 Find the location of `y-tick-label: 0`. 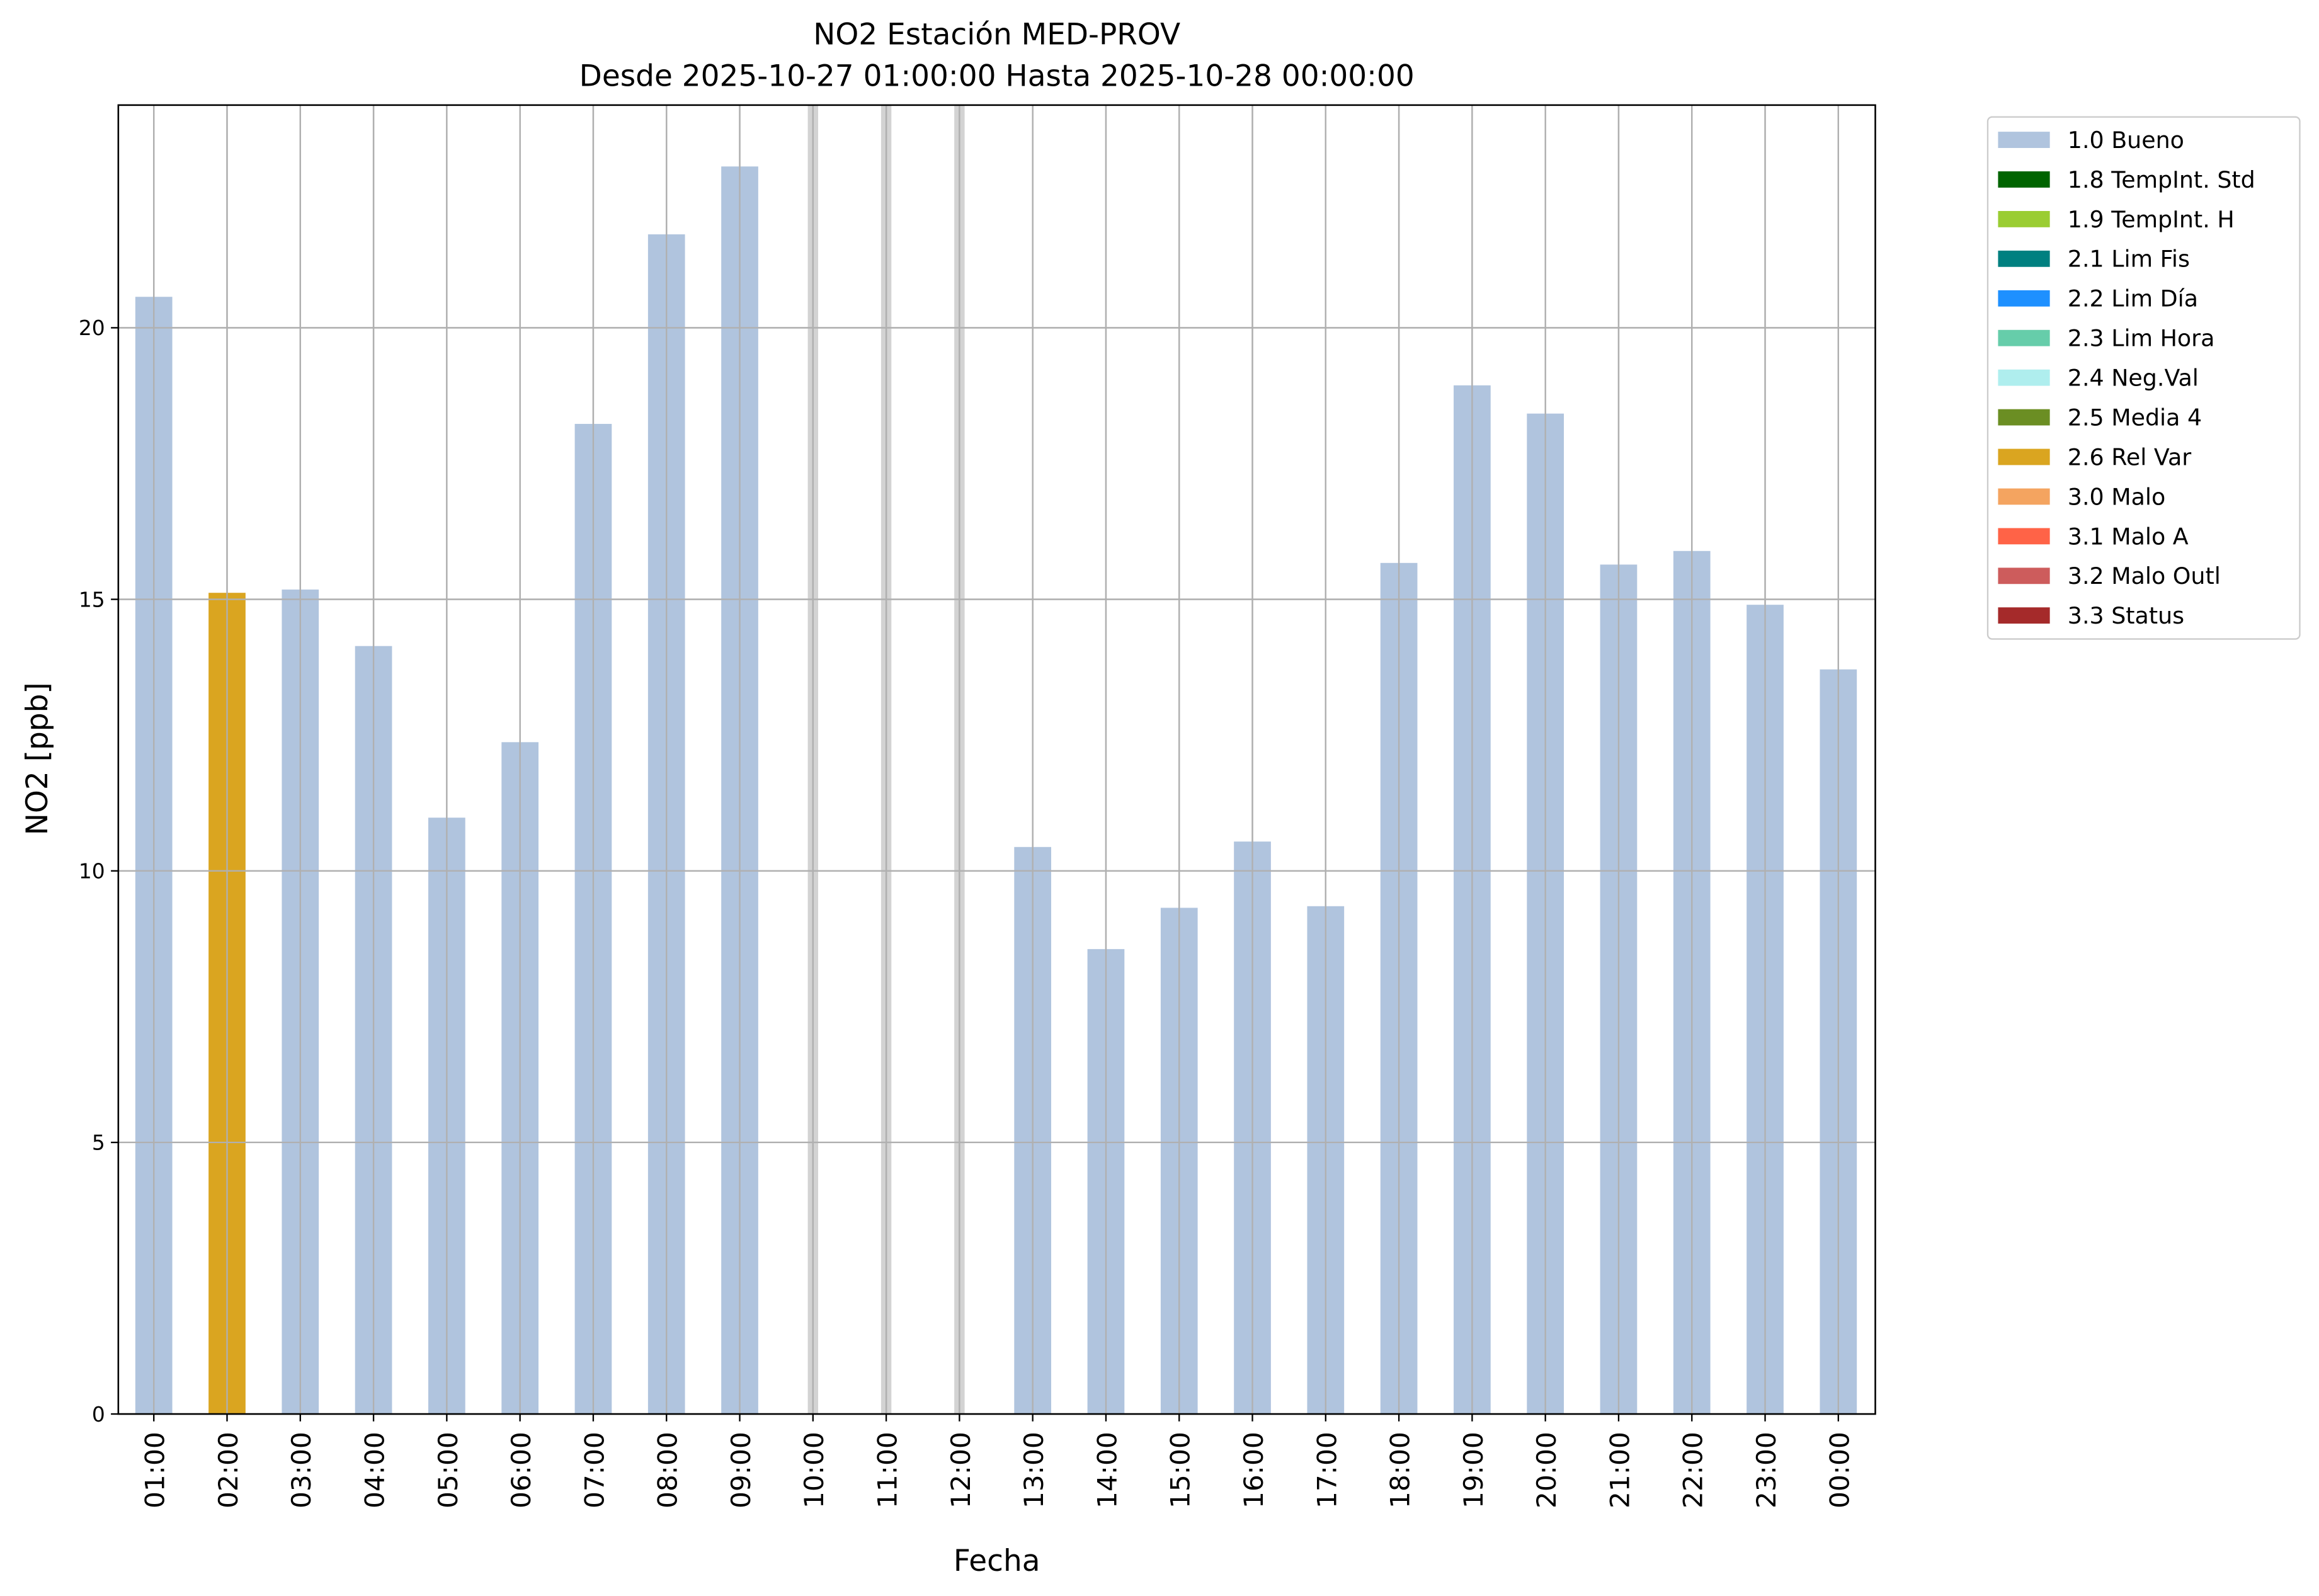

y-tick-label: 0 is located at coordinates (98, 1414).